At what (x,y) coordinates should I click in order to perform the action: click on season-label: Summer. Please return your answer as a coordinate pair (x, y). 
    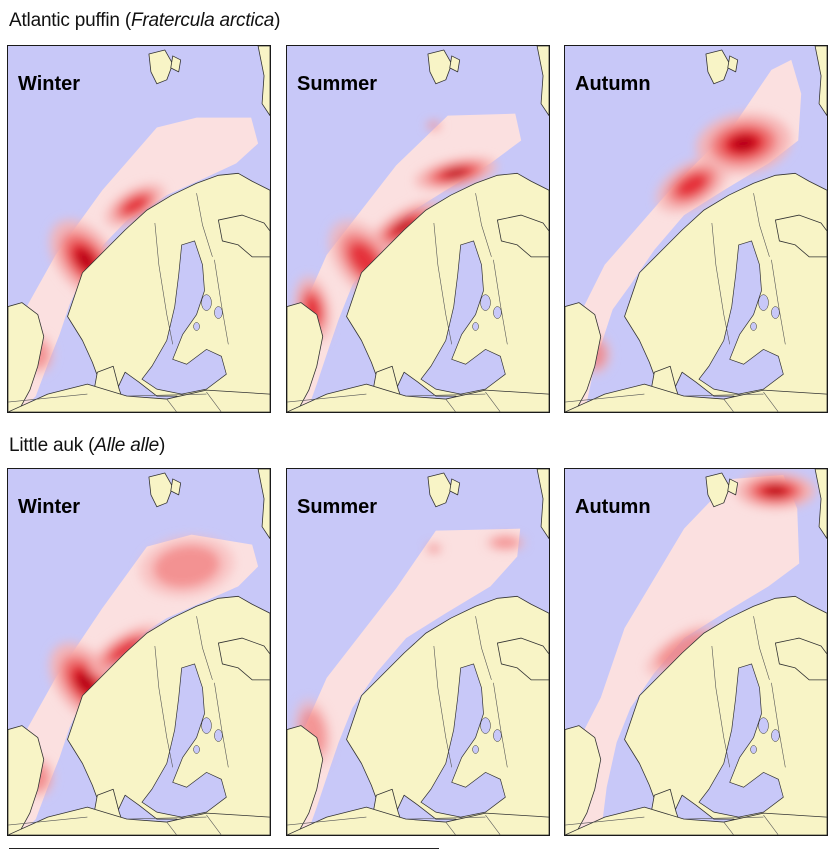
    Looking at the image, I should click on (337, 84).